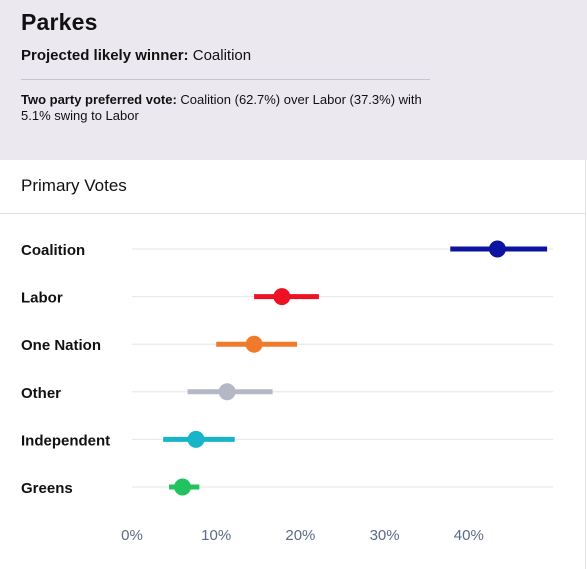 This screenshot has height=569, width=587. I want to click on party-label-labor: Labor, so click(42, 298).